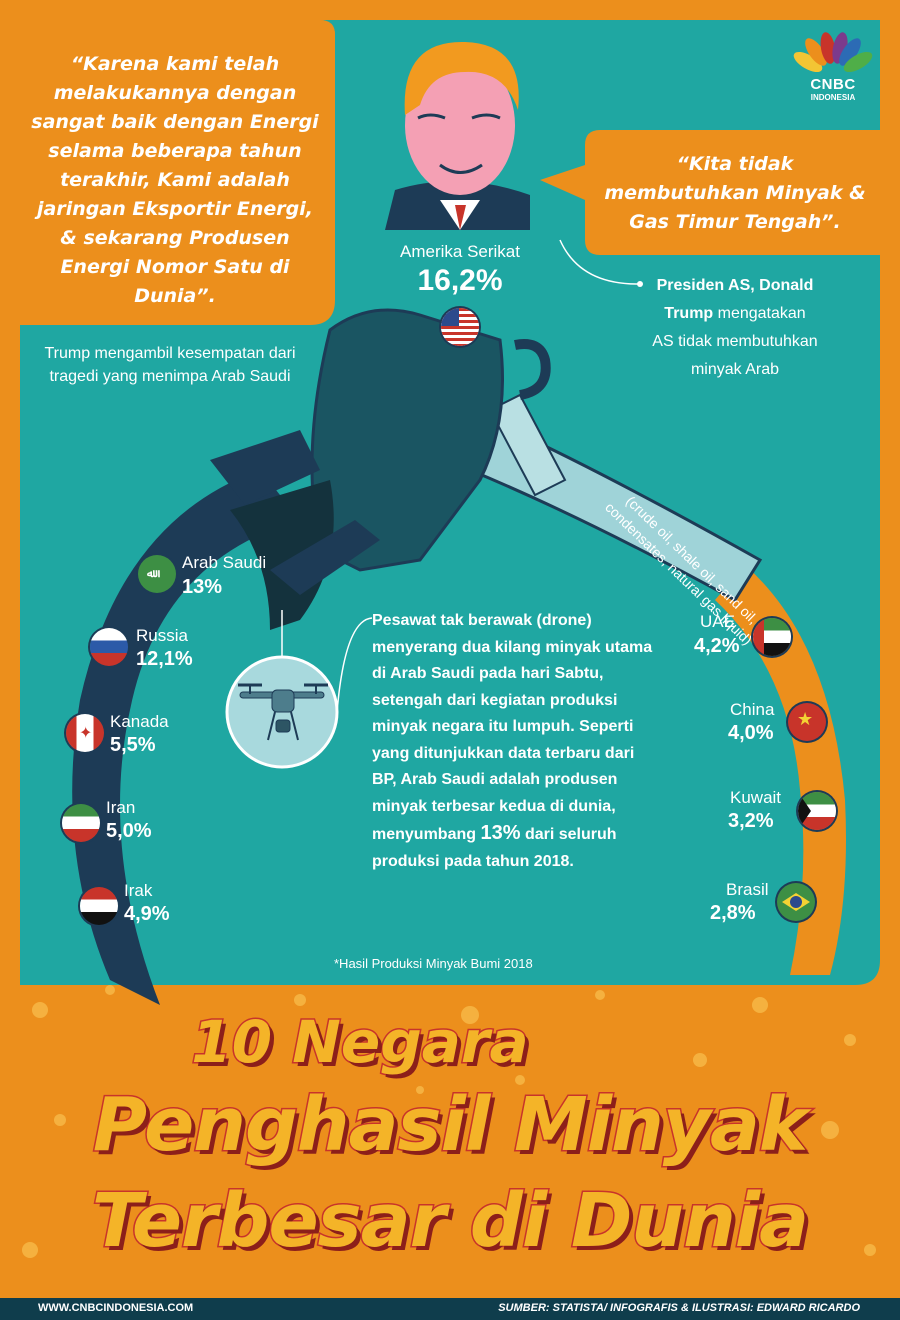 This screenshot has height=1320, width=900. Describe the element at coordinates (99, 906) in the screenshot. I see `iraq-flag-icon` at that location.